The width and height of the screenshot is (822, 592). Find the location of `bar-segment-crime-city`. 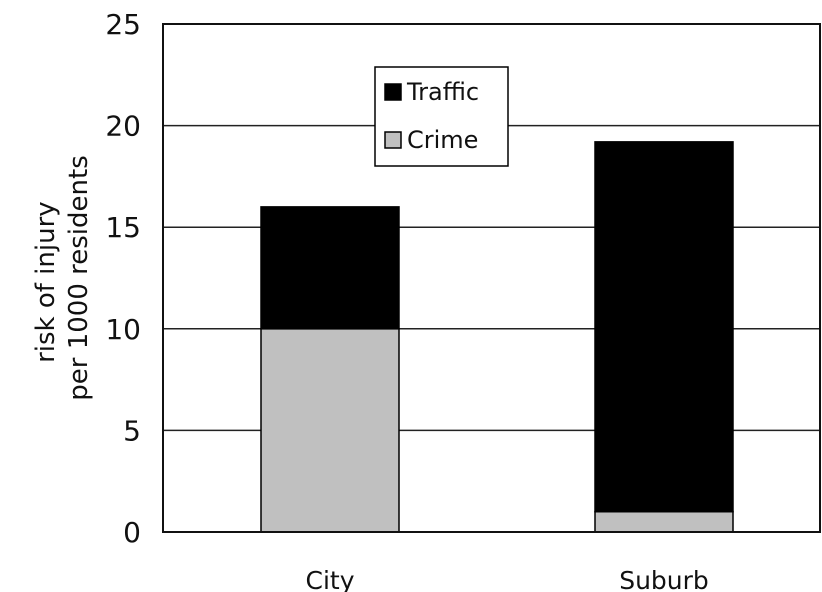

bar-segment-crime-city is located at coordinates (330, 430).